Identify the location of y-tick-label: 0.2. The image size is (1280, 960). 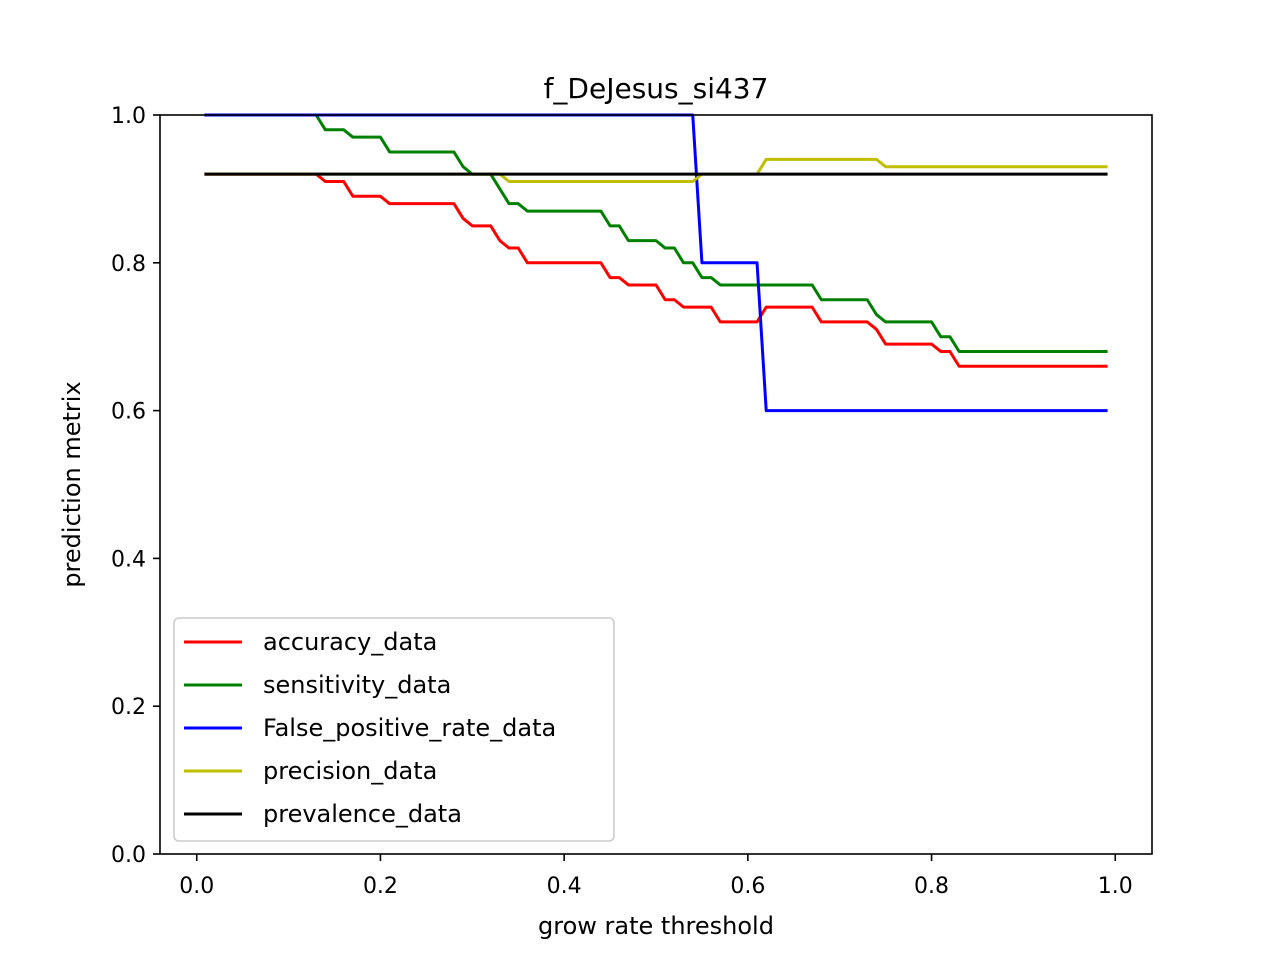
(128, 707).